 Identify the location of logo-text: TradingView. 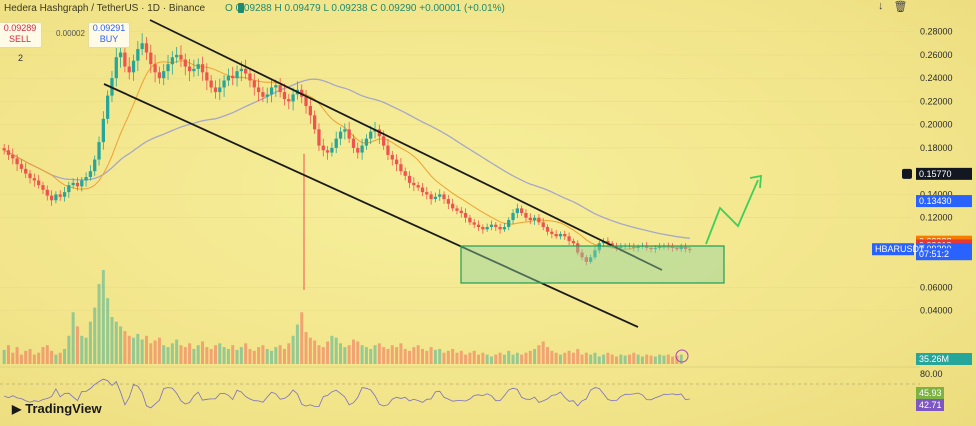
(63, 408).